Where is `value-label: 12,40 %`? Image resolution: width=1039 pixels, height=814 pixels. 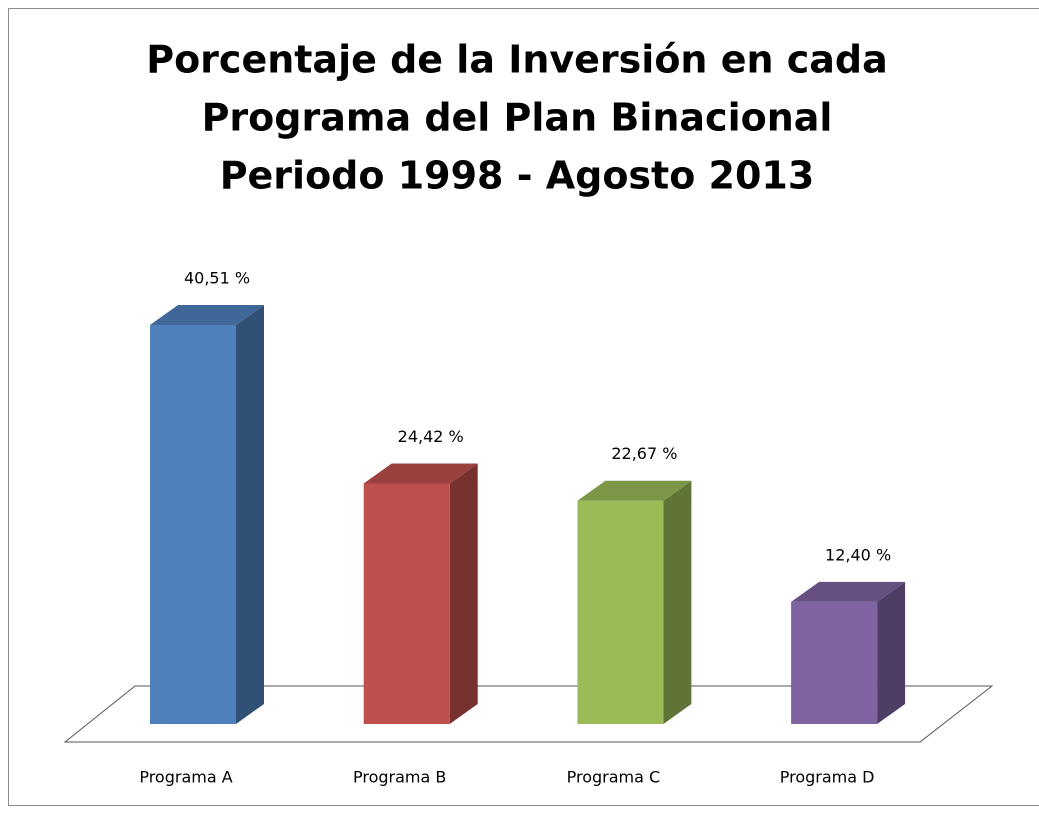
value-label: 12,40 % is located at coordinates (858, 554).